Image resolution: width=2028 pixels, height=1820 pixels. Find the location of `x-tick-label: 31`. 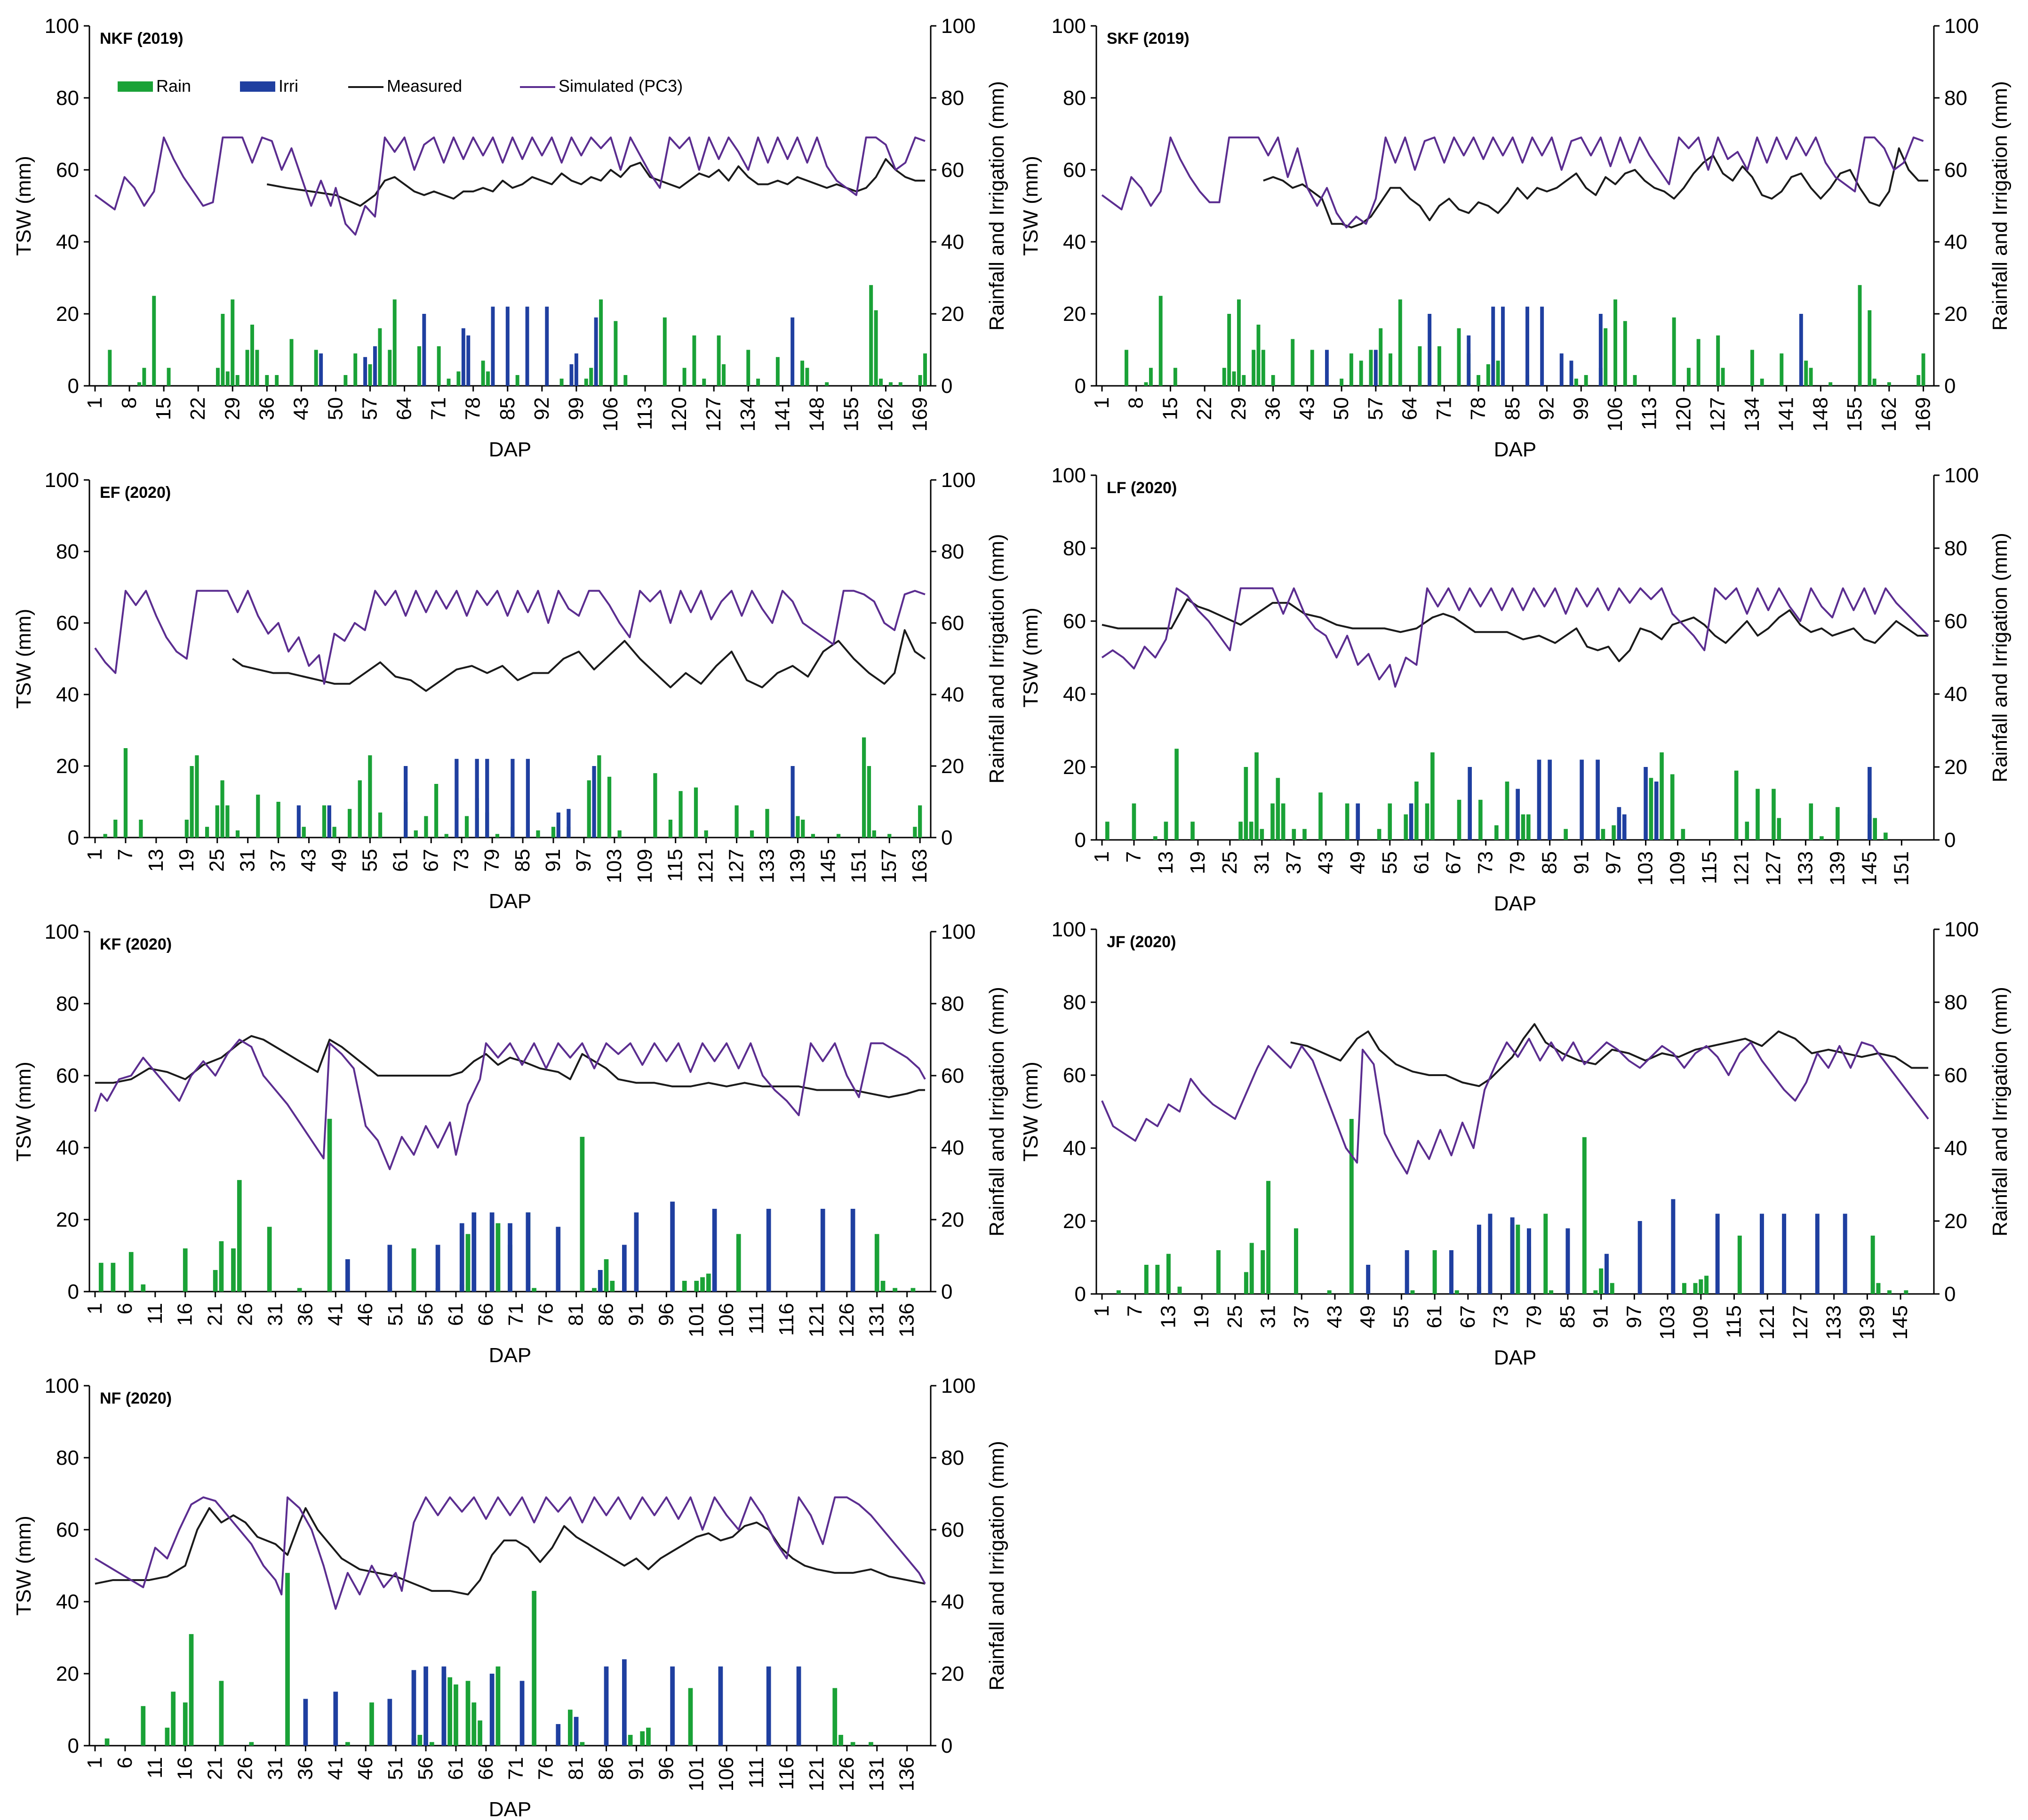

x-tick-label: 31 is located at coordinates (1261, 862).